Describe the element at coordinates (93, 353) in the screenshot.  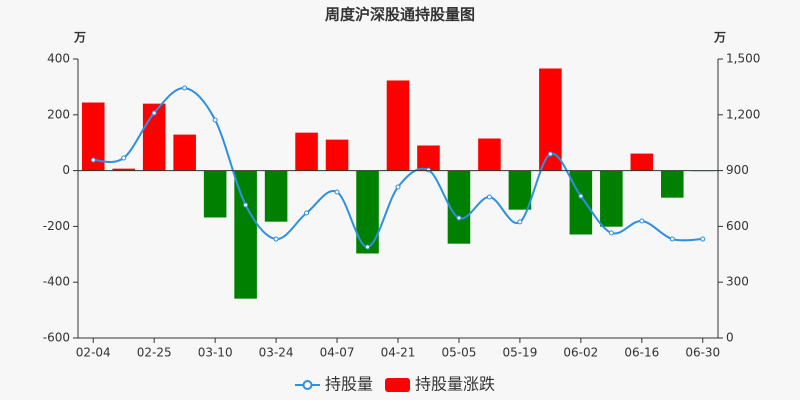
I see `x-tick-label: 02-04` at that location.